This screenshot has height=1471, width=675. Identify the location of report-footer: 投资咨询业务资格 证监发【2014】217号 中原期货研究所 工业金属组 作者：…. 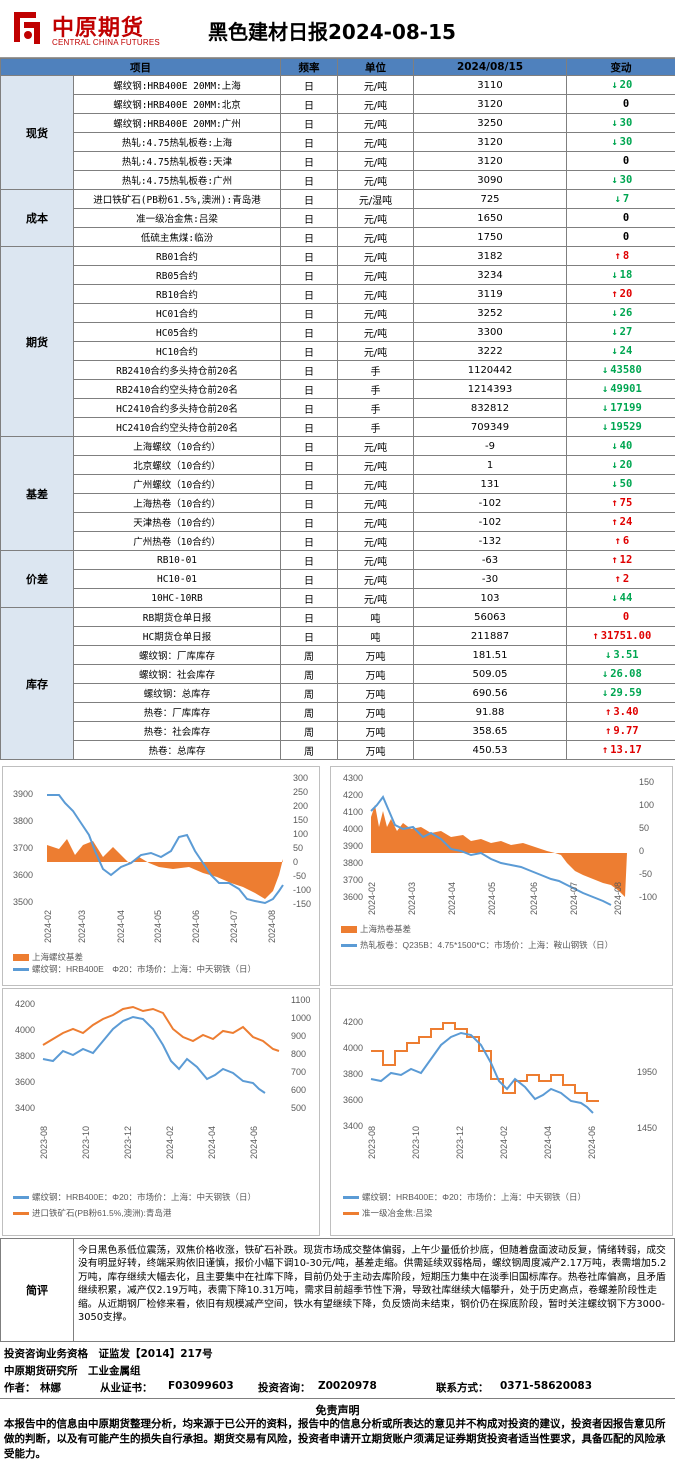
(337, 1406).